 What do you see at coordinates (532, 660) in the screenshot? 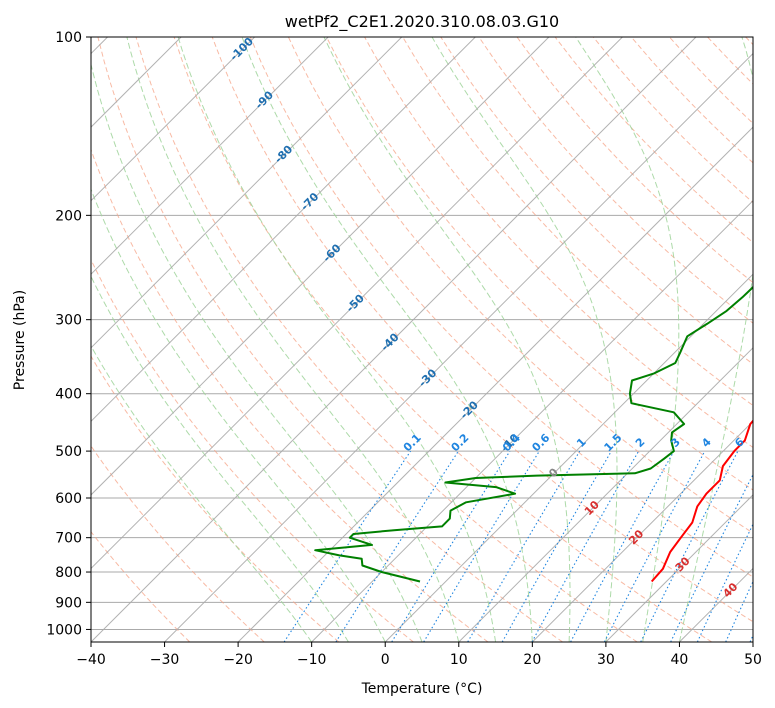
I see `x-tick-label: 20` at bounding box center [532, 660].